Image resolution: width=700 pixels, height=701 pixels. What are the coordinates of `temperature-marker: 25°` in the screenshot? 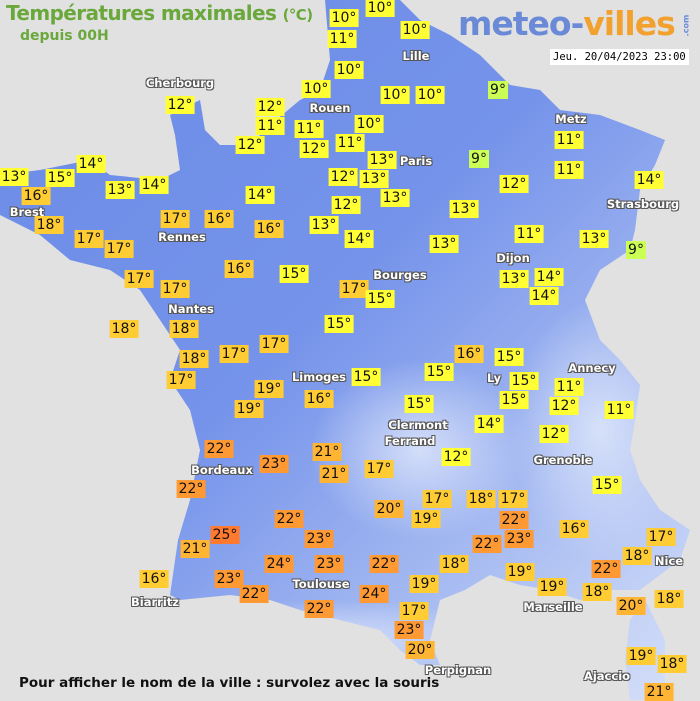 It's located at (225, 535).